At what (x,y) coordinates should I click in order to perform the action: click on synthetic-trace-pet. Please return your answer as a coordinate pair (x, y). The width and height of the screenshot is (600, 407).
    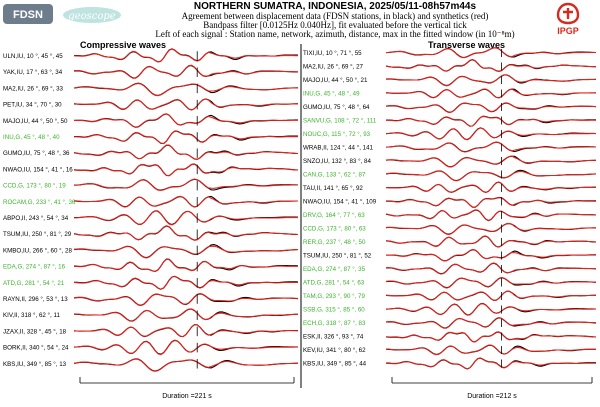
    Looking at the image, I should click on (186, 104).